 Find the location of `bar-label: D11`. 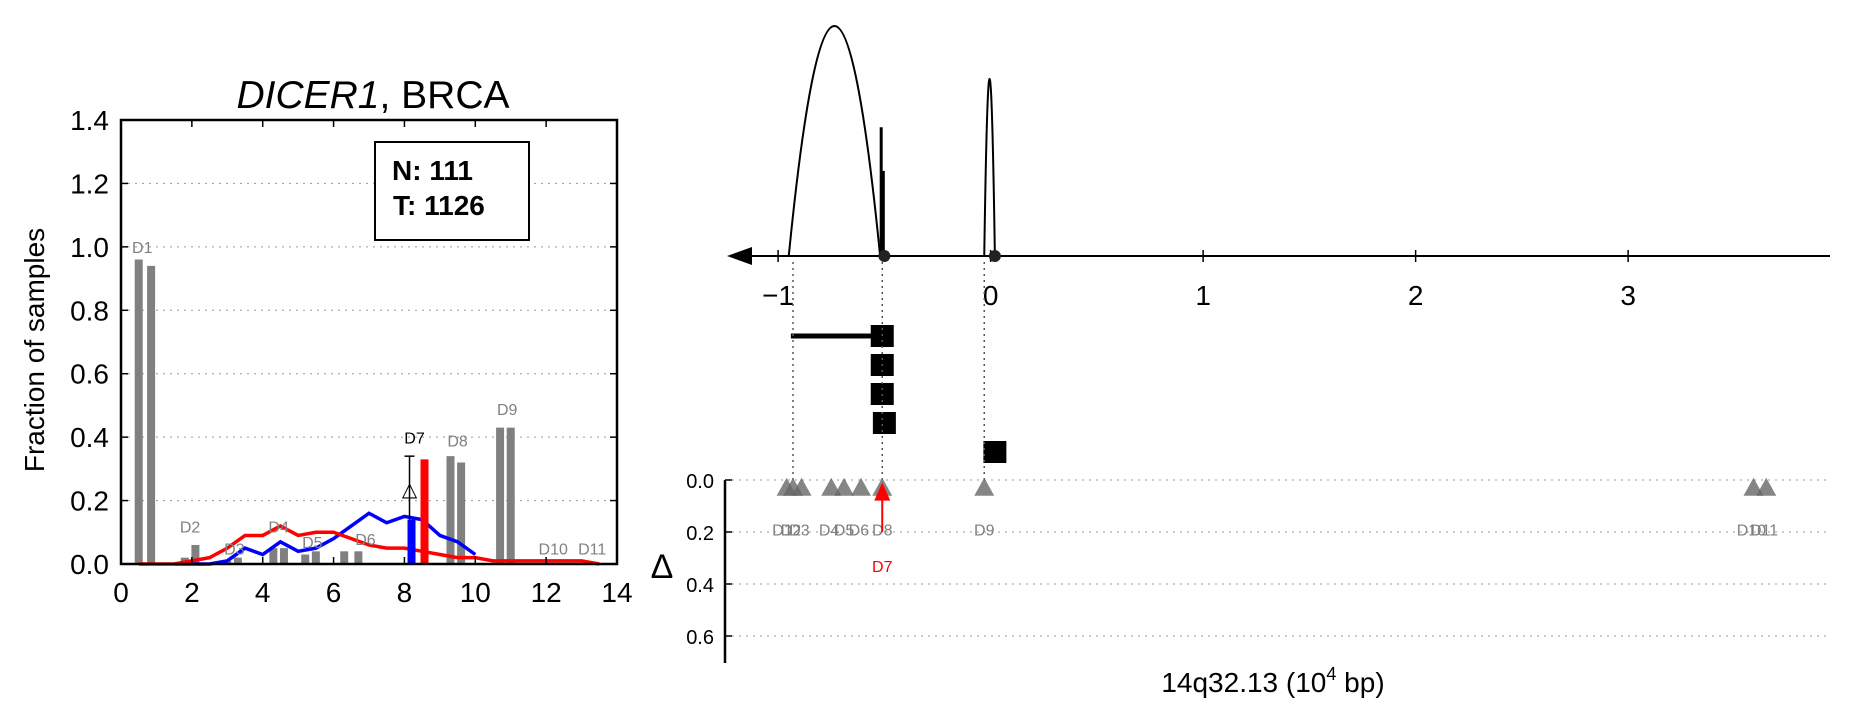

bar-label: D11 is located at coordinates (592, 549).